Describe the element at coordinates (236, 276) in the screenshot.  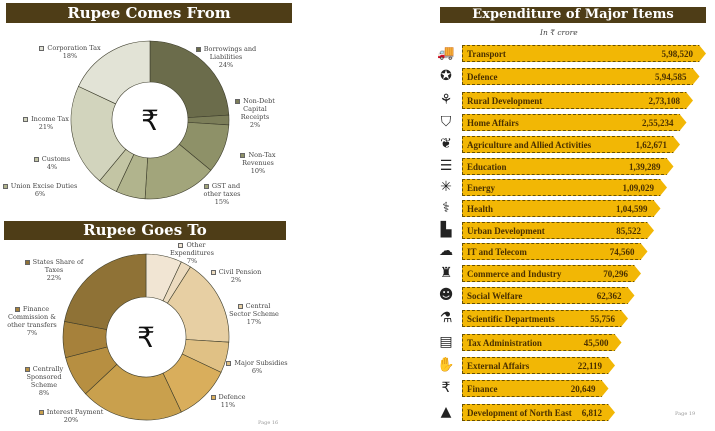
I see `legend-civil-pension: Civil Pension 2%` at that location.